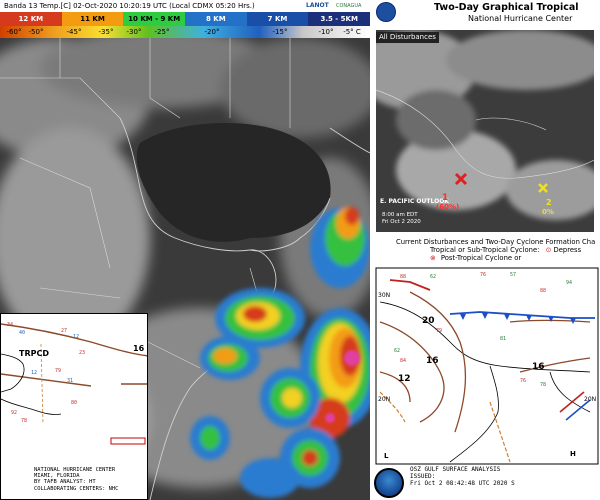 Image resolution: width=600 pixels, height=500 pixels. Describe the element at coordinates (128, 441) in the screenshot. I see `warning-box` at that location.